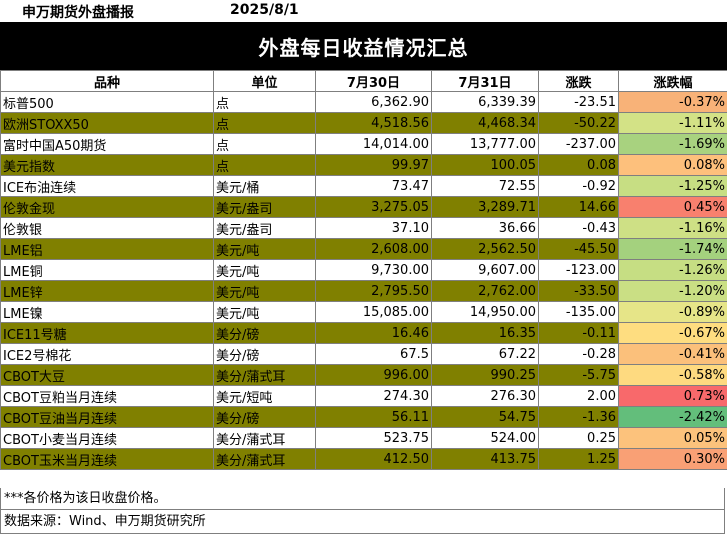  I want to click on cell-price-day1: 99.97, so click(373, 165).